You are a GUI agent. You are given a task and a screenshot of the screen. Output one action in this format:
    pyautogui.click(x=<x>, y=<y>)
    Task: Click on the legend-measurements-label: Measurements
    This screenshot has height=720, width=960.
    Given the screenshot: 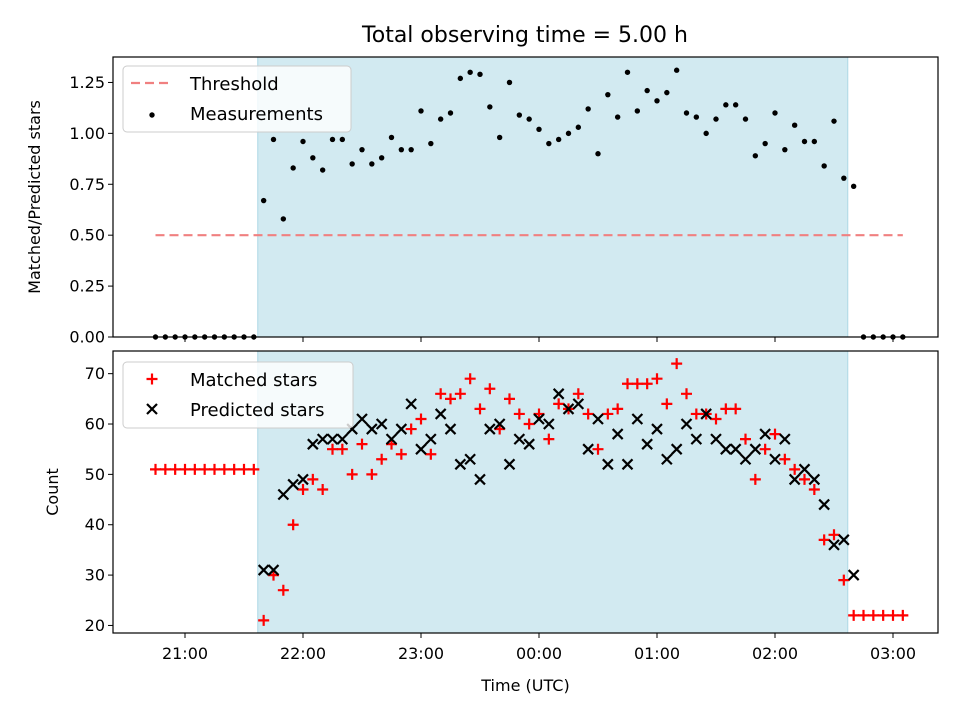 What is the action you would take?
    pyautogui.click(x=256, y=114)
    